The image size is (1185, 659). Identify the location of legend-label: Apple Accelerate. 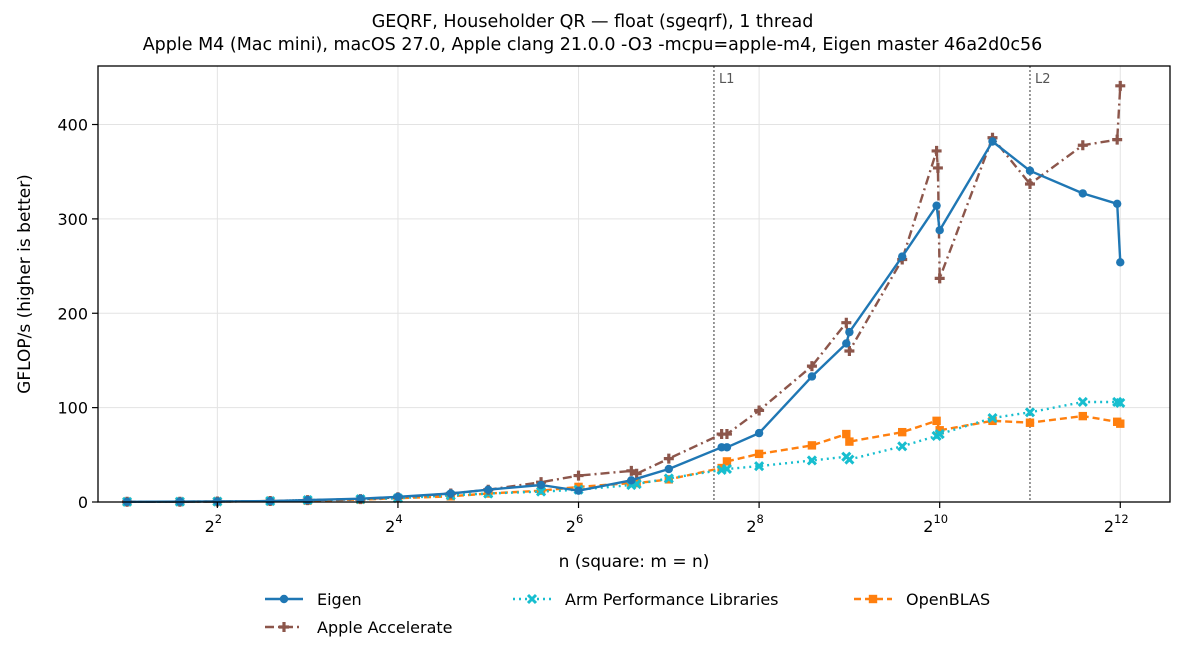
(385, 627).